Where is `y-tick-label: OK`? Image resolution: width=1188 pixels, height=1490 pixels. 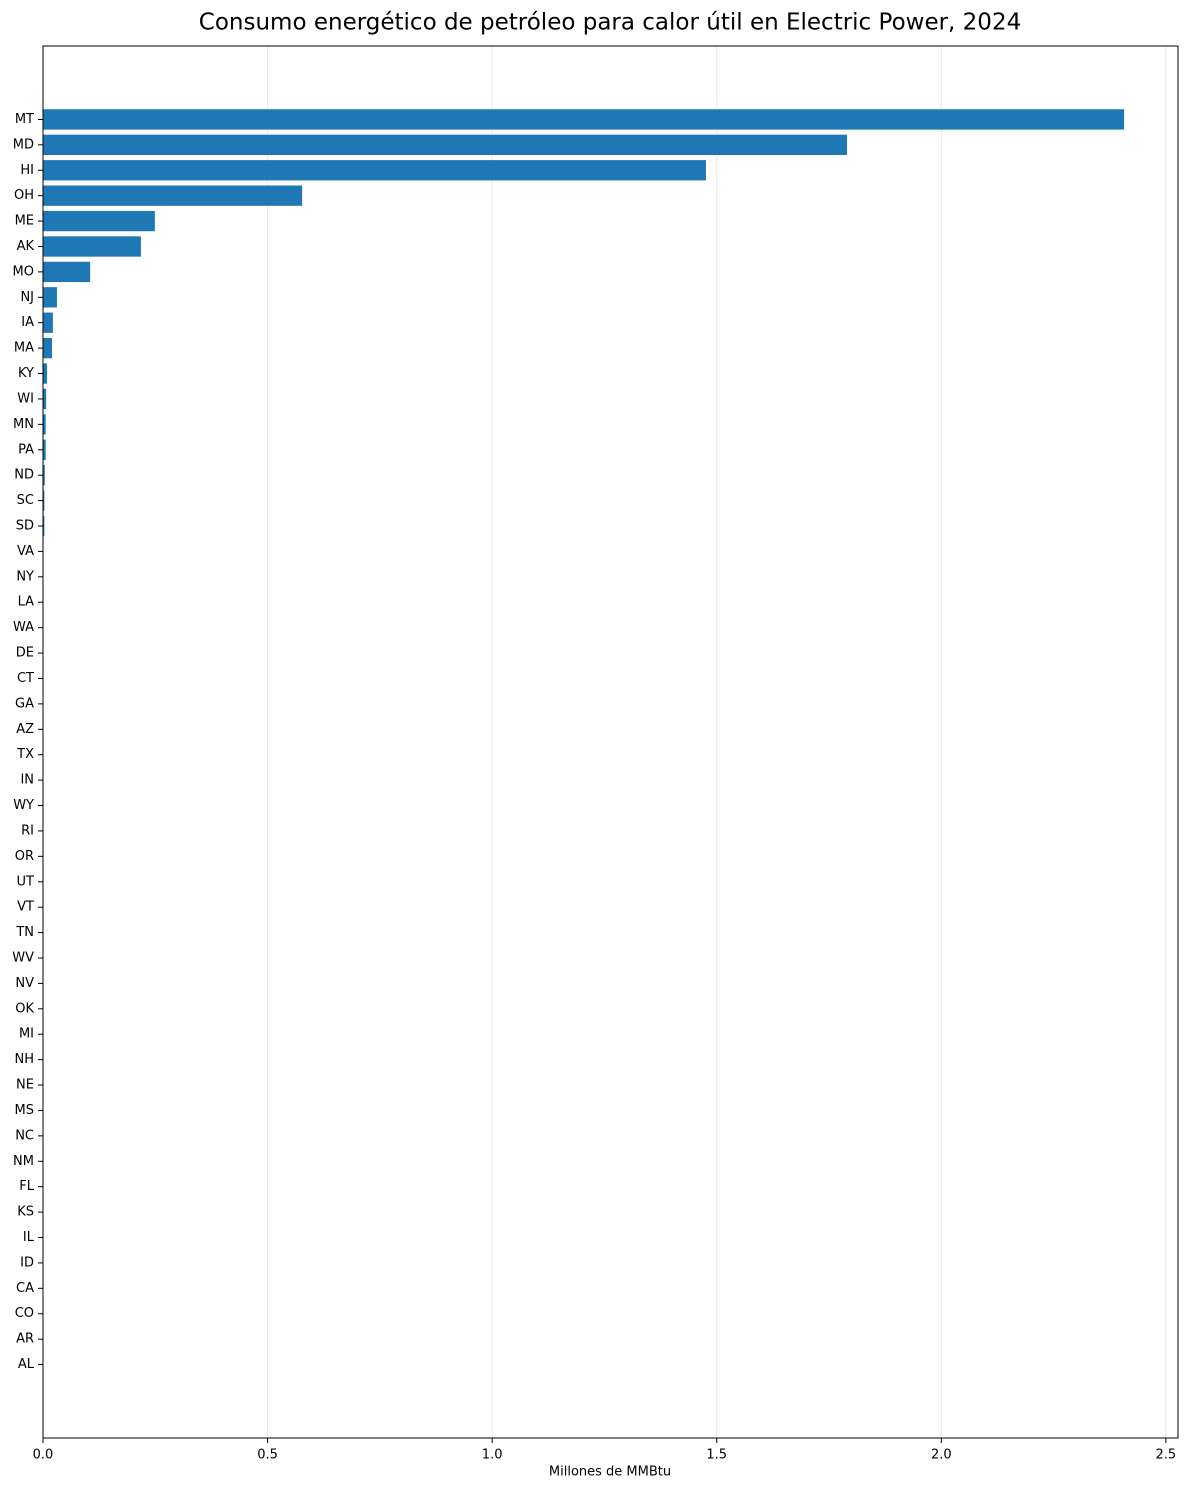
y-tick-label: OK is located at coordinates (24, 1008).